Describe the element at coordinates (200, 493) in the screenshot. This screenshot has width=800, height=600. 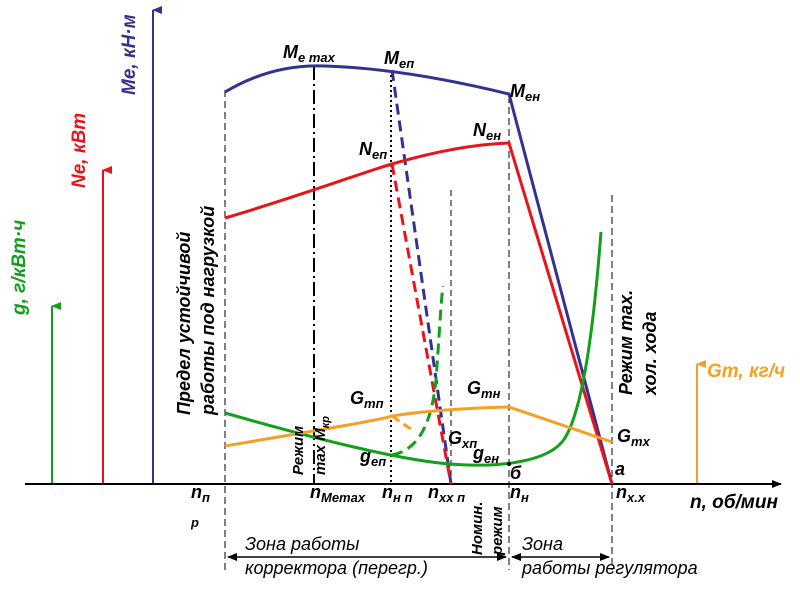
I see `tick-np: nп` at that location.